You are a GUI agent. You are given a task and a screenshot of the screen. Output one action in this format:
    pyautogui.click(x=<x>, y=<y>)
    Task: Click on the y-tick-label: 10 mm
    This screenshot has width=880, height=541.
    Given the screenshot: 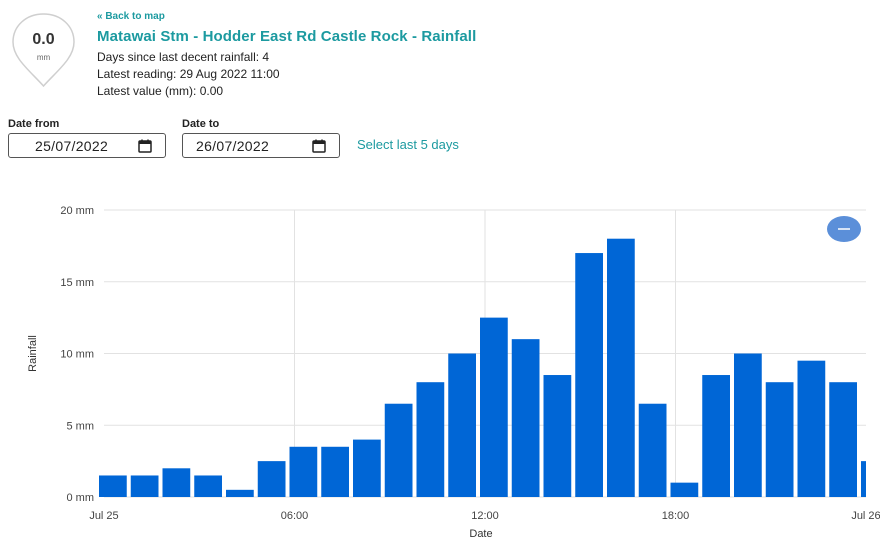 What is the action you would take?
    pyautogui.click(x=77, y=355)
    